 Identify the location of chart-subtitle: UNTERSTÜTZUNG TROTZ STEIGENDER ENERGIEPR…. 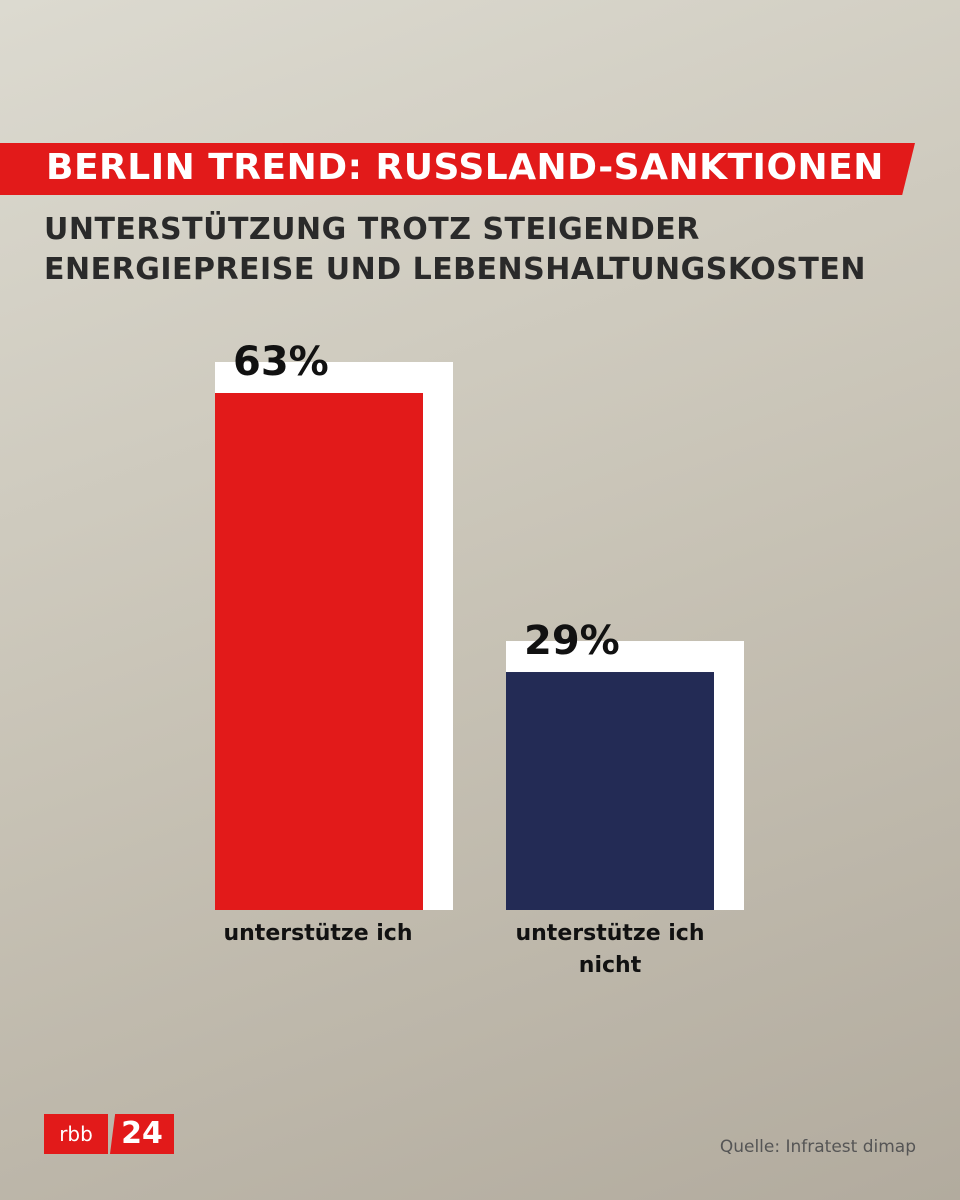
(484, 250).